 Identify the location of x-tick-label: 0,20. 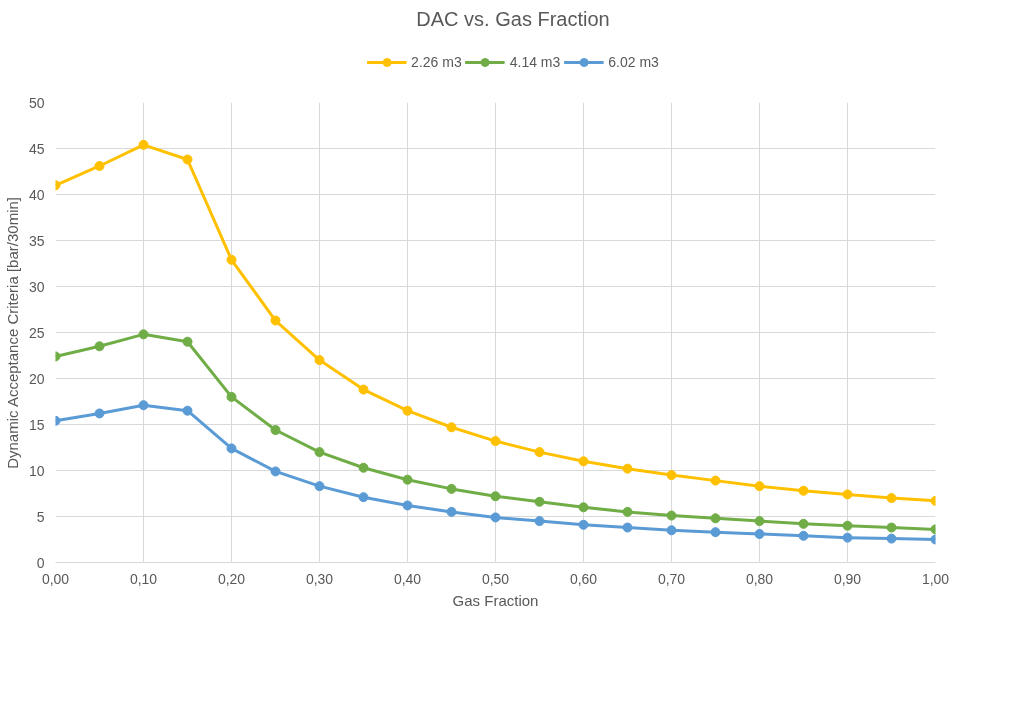
(231, 578).